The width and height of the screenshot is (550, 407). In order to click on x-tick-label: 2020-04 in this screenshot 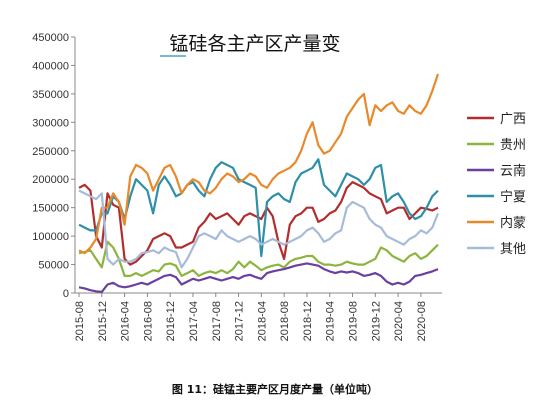, I will do `click(399, 321)`.